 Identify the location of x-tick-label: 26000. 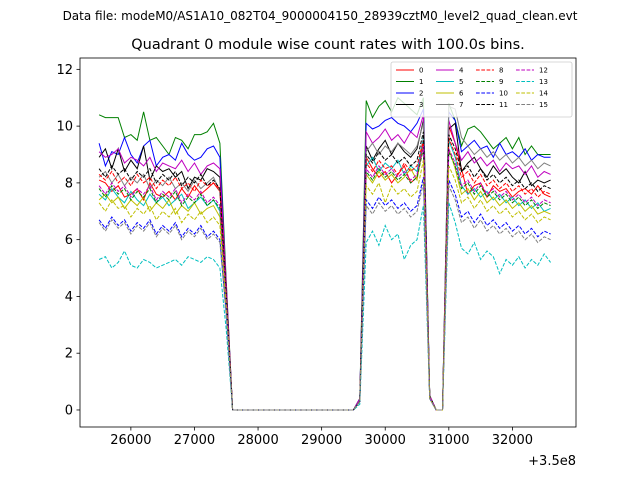
(130, 440).